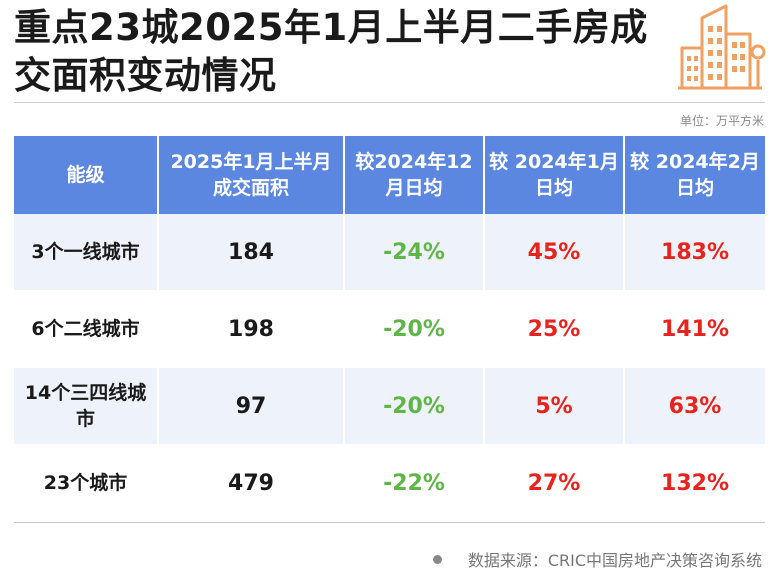 The width and height of the screenshot is (772, 583). I want to click on source-text: 数据来源：CRIC中国房地产决策咨询系统, so click(614, 560).